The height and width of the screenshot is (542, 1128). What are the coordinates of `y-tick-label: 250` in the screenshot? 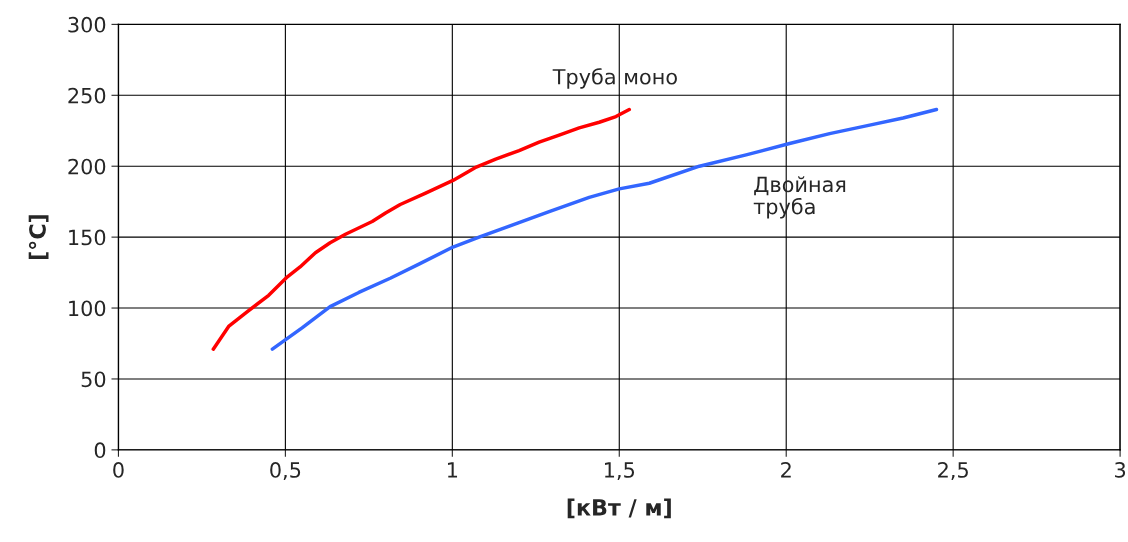 It's located at (87, 95).